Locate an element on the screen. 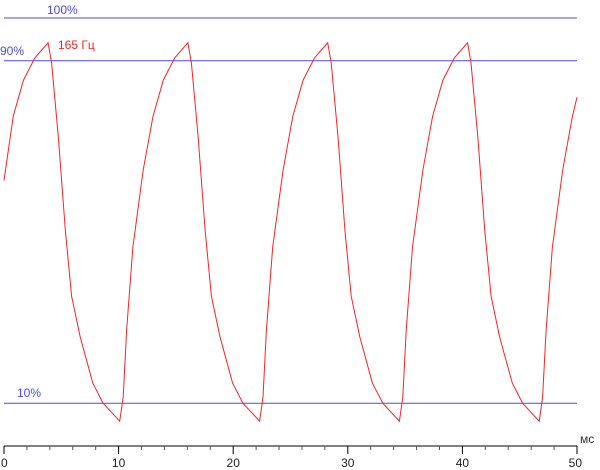 The width and height of the screenshot is (600, 470). reference-line-label: 10% is located at coordinates (29, 393).